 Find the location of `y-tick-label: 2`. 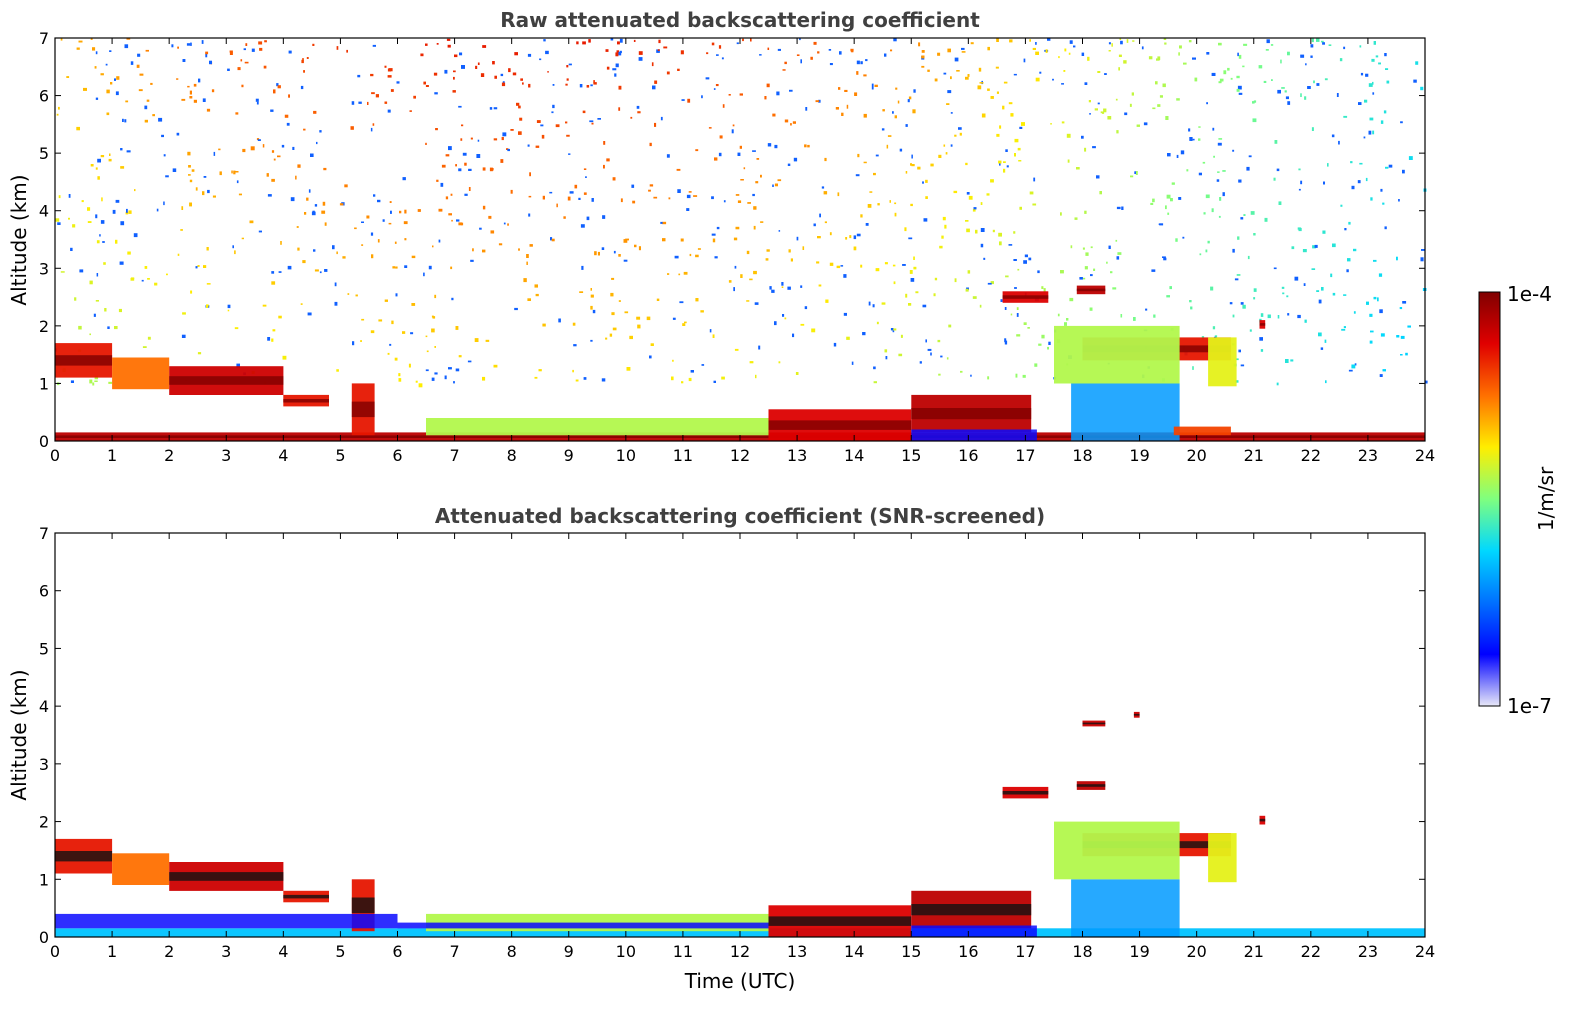

y-tick-label: 2 is located at coordinates (44, 326).